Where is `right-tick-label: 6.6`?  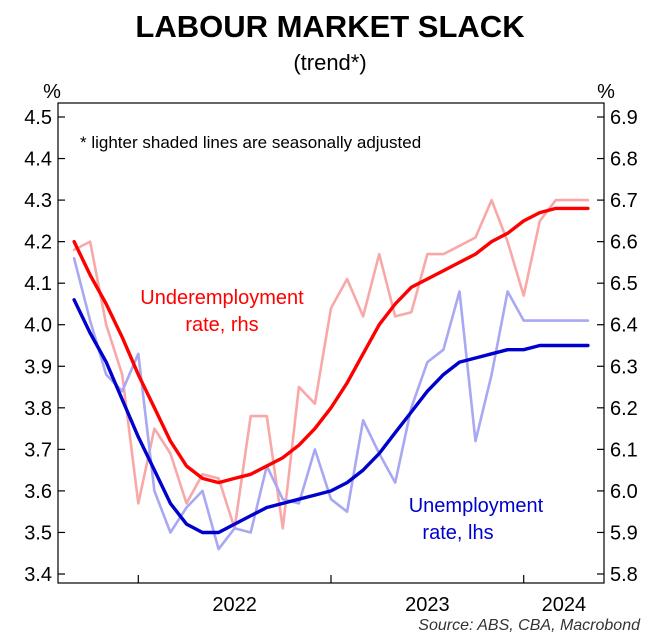
right-tick-label: 6.6 is located at coordinates (624, 243).